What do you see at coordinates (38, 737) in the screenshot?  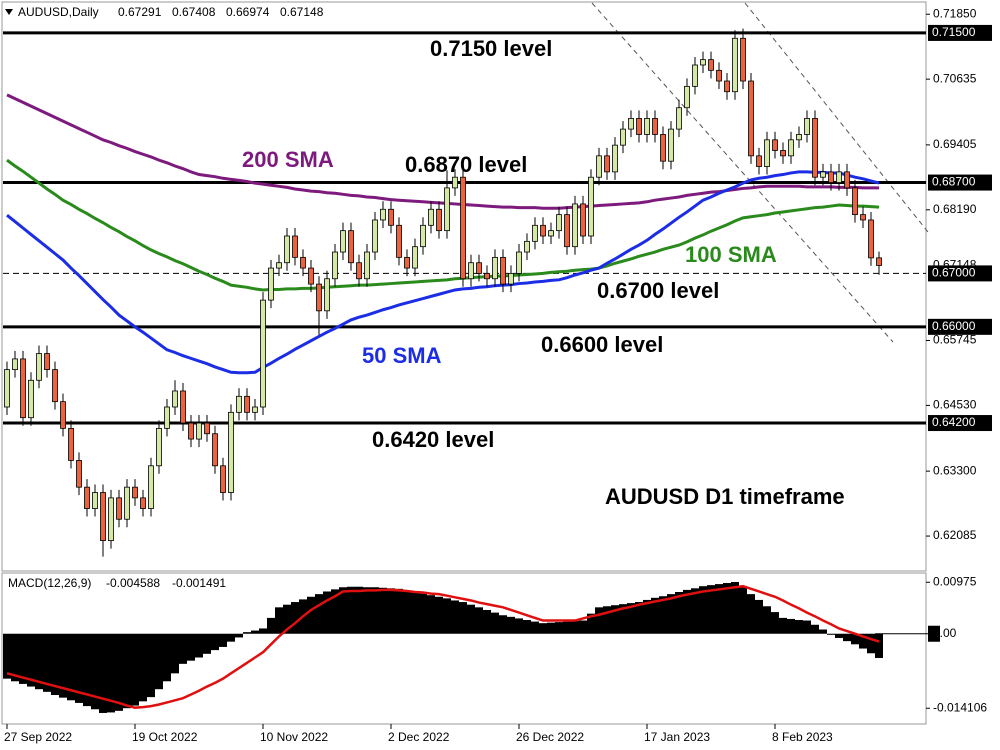 I see `x-tick-label: 27 Sep 2022` at bounding box center [38, 737].